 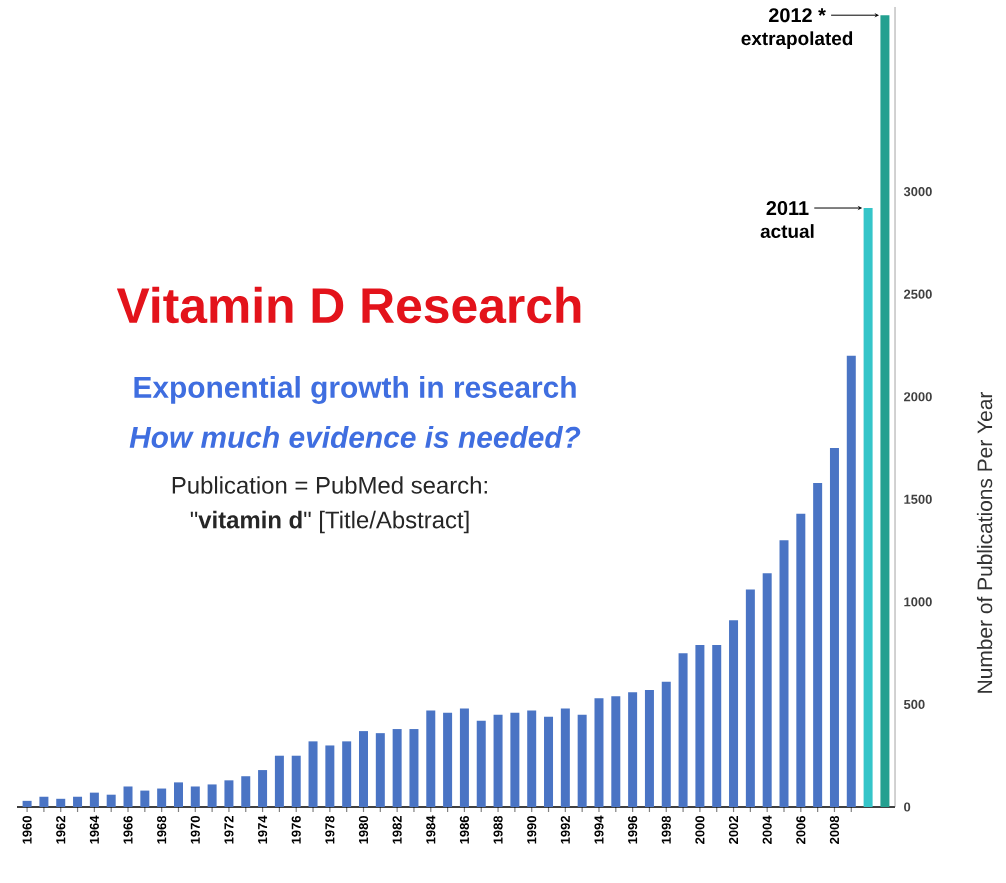 I want to click on y-axis-title: Number of Publications Per Year, so click(x=984, y=542).